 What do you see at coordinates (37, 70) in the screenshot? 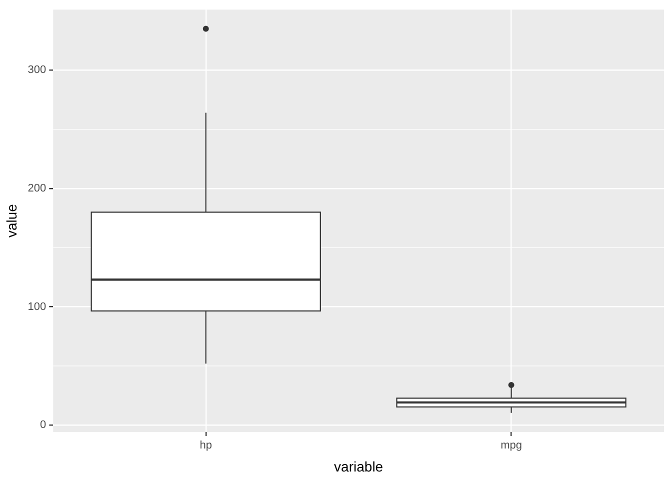
I see `y-tick-label: 300` at bounding box center [37, 70].